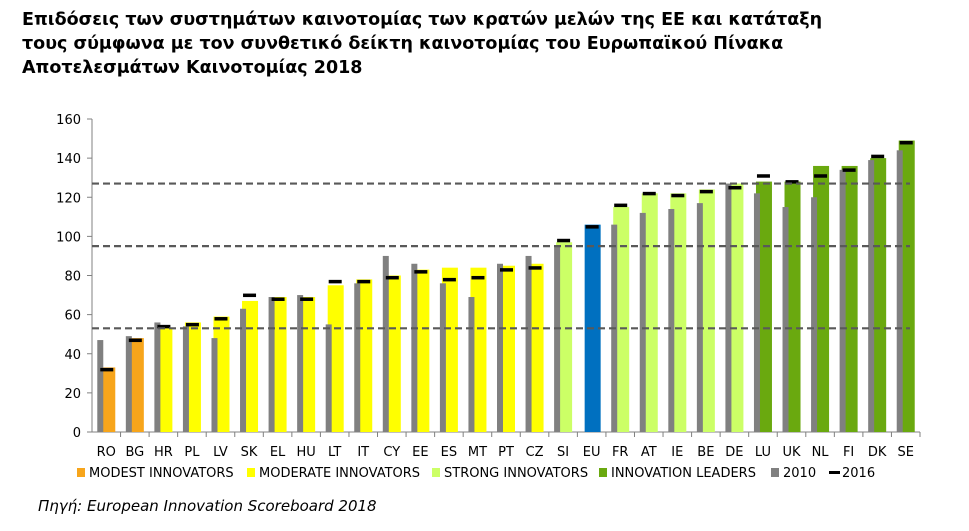  Describe the element at coordinates (642, 322) in the screenshot. I see `bar-2010-at` at that location.